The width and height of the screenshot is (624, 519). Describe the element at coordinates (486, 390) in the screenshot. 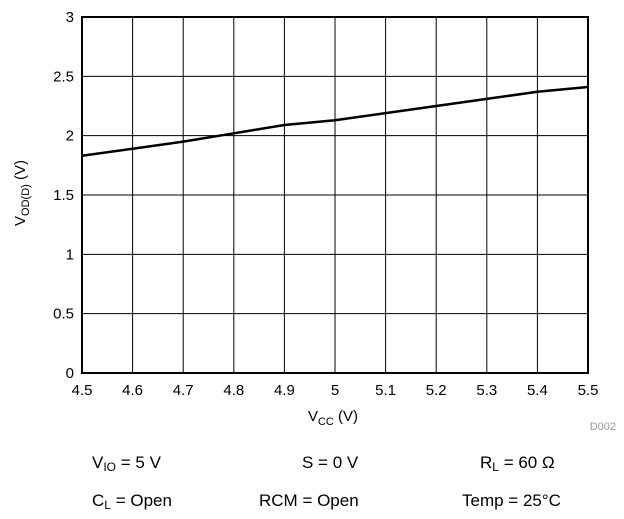

I see `x-tick-label: 5.3` at that location.